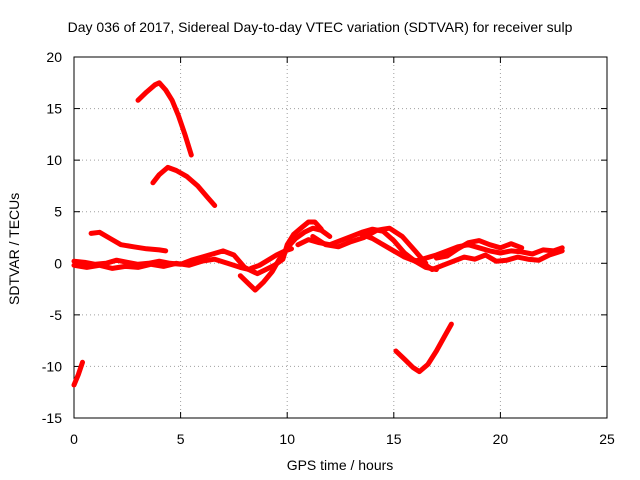  Describe the element at coordinates (394, 439) in the screenshot. I see `x-tick-label: 15` at that location.